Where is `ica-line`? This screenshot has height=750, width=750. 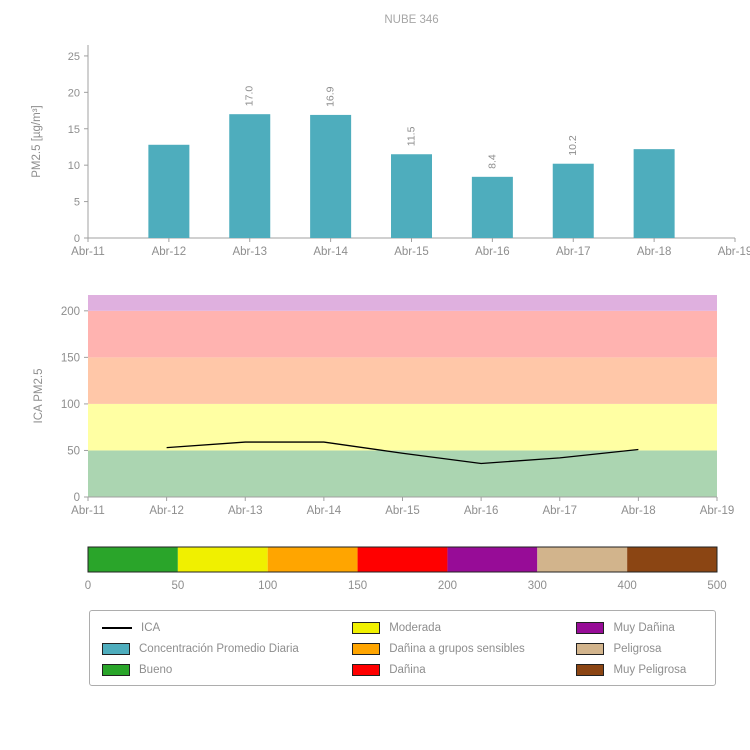
ica-line is located at coordinates (402, 453).